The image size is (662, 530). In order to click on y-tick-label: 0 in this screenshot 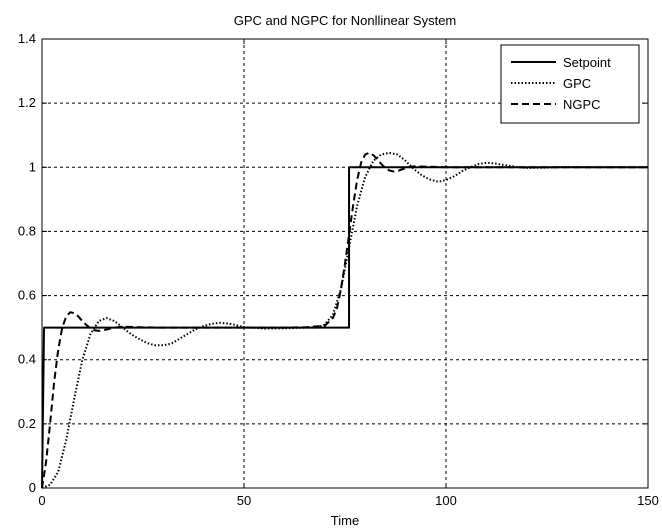, I will do `click(32, 487)`.